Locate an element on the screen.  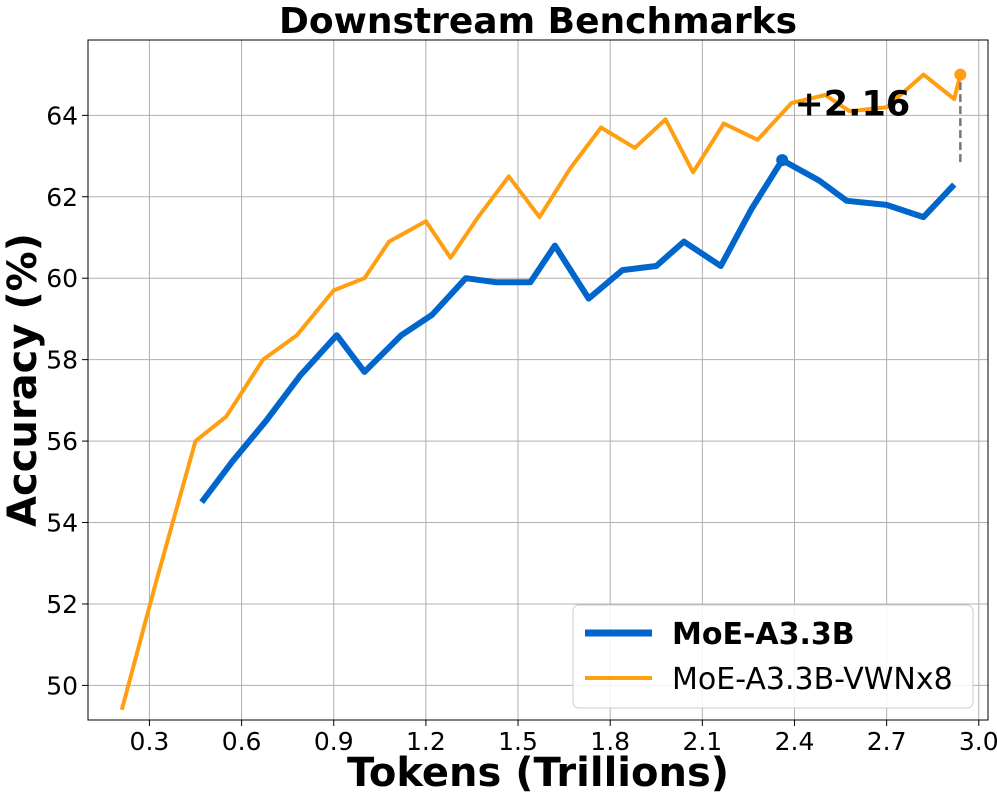
y-axis-ticks: 50 52 54 56 58 60 62 64 is located at coordinates (67, 400).